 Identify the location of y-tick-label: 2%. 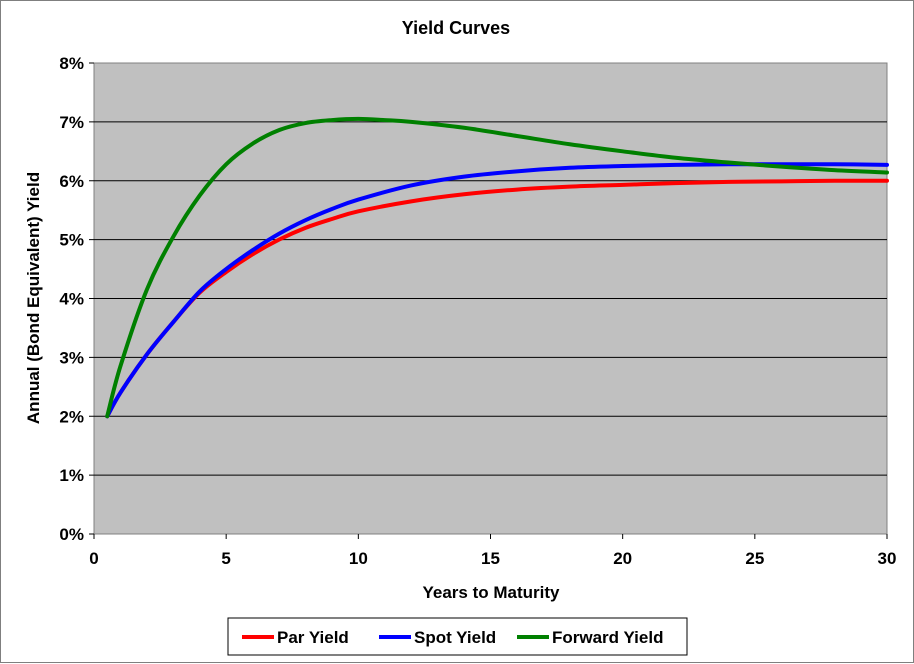
(71, 416).